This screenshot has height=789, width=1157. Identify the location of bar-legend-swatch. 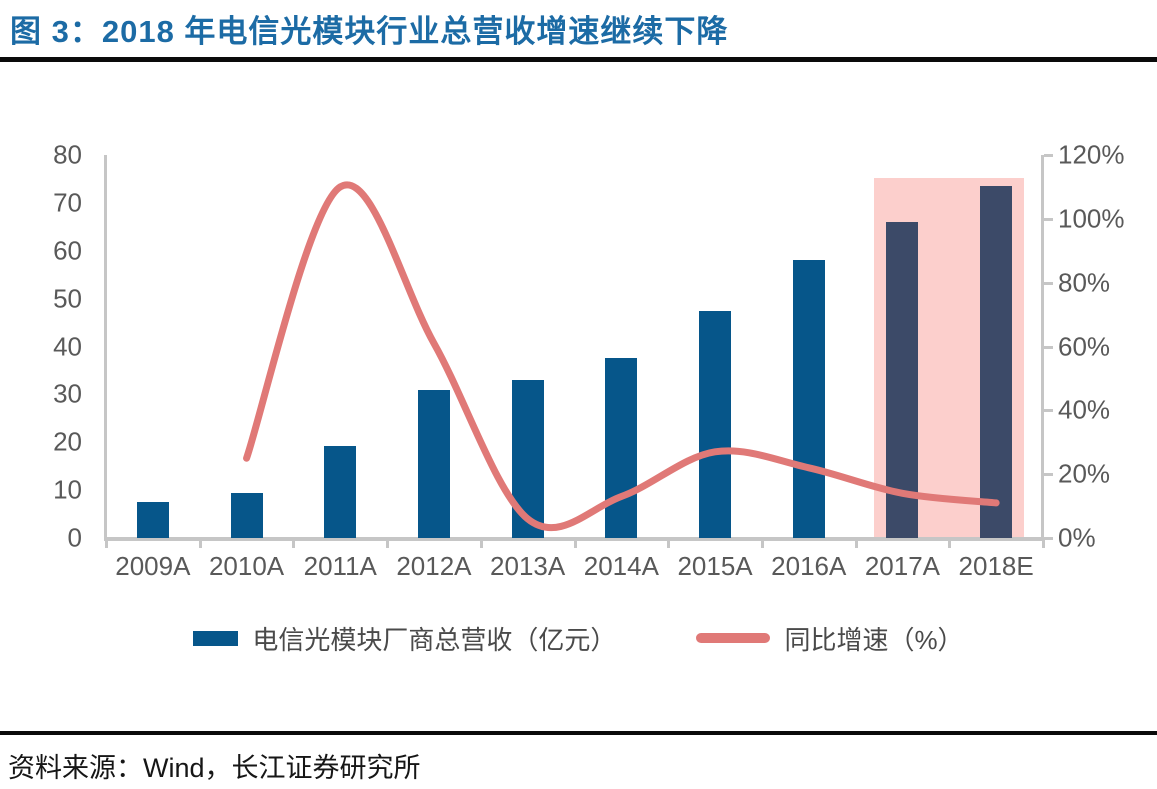
(216, 638).